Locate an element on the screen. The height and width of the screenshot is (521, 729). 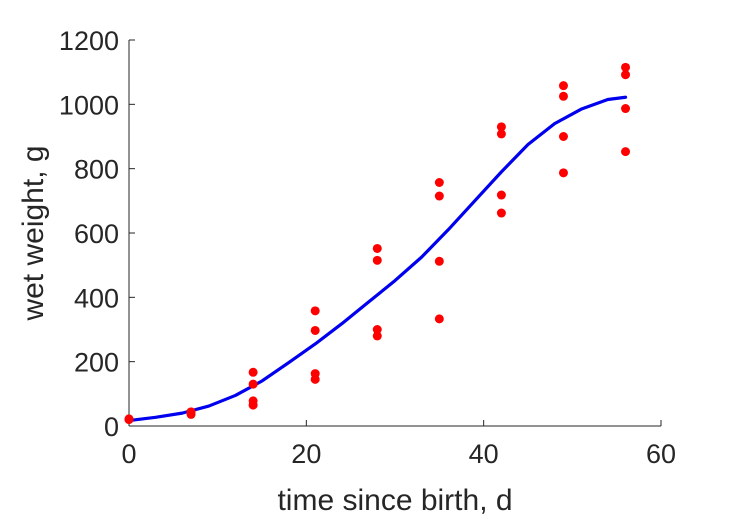
y-tick-label-5: 1000 is located at coordinates (89, 105).